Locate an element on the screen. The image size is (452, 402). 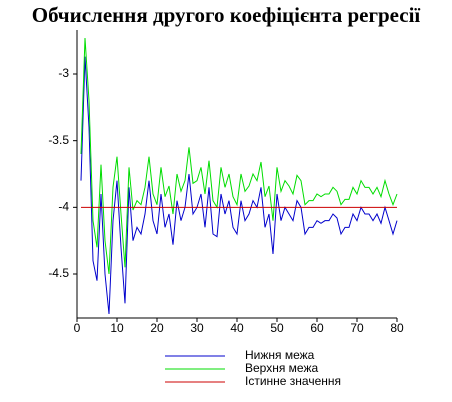
x-tick-label: 40 is located at coordinates (237, 328).